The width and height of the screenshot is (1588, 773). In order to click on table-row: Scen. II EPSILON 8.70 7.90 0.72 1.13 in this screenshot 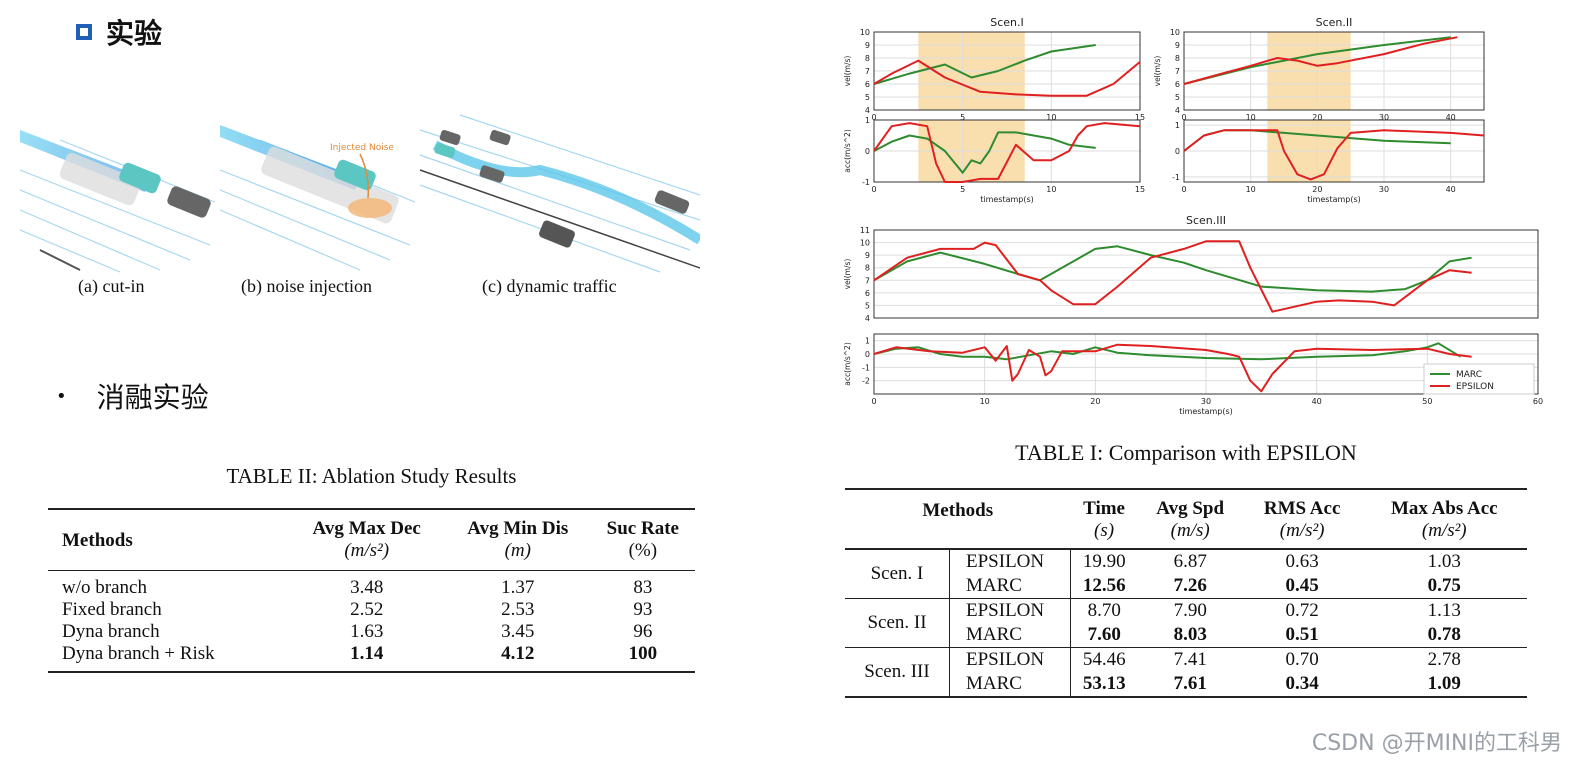, I will do `click(1186, 623)`.